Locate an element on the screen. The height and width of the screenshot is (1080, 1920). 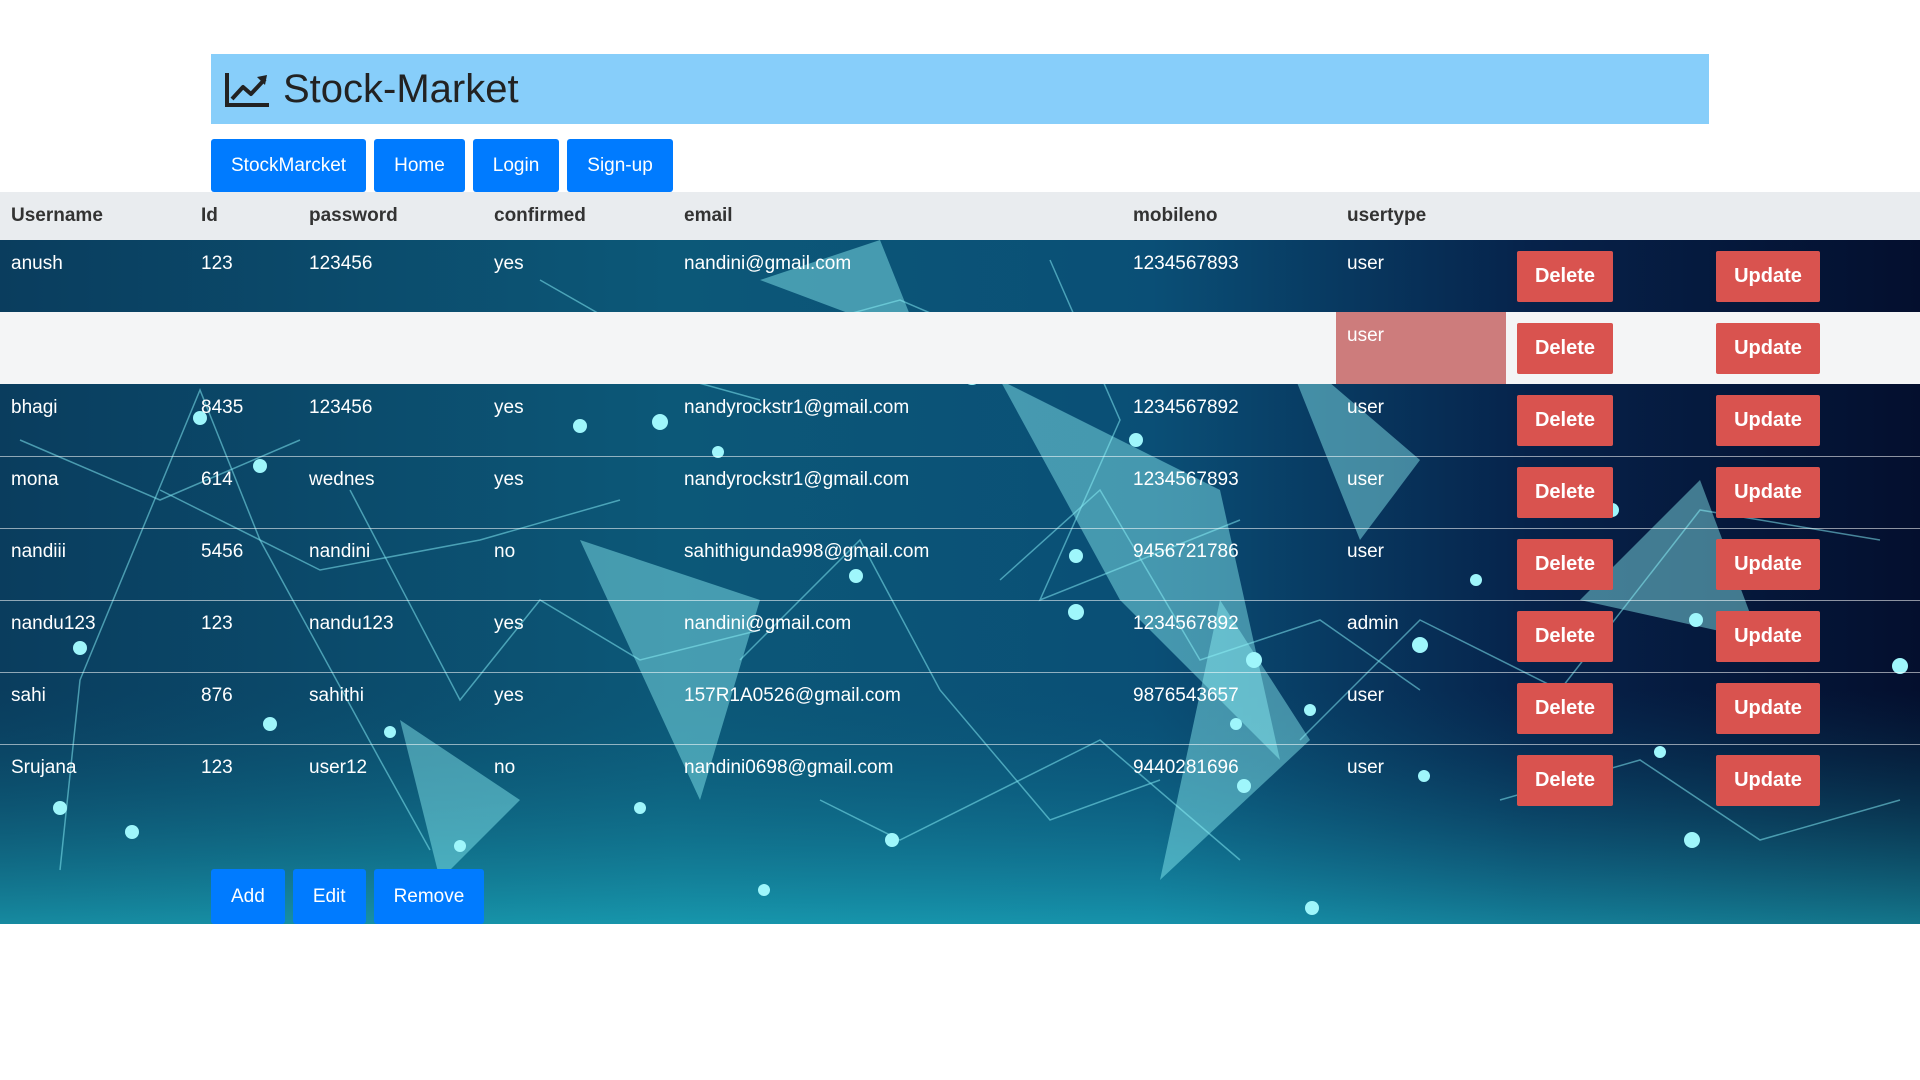
cell-id: 876 is located at coordinates (217, 695).